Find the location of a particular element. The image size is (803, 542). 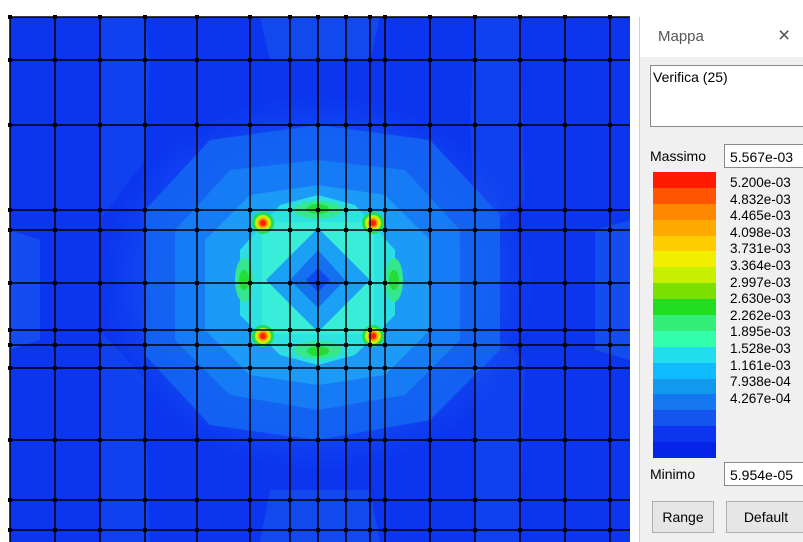

level-label: 1.161e-03 is located at coordinates (760, 365).